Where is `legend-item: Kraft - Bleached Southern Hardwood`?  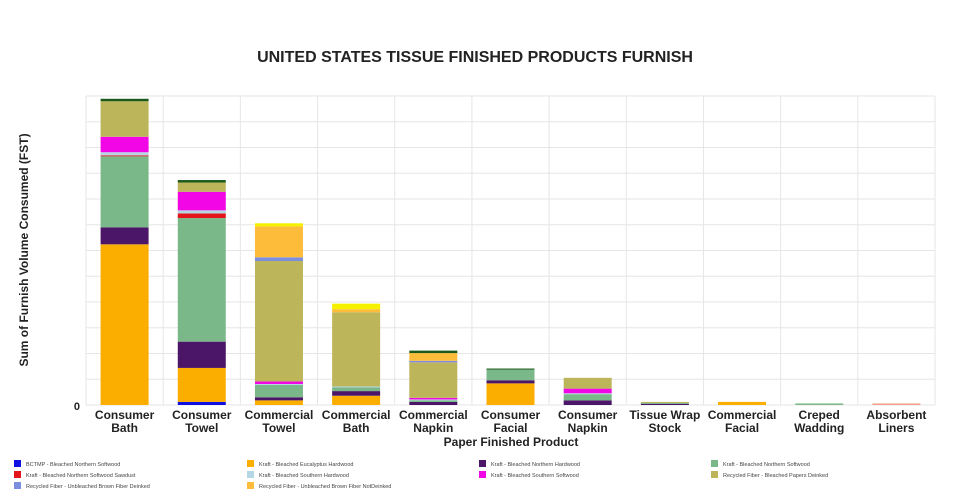
legend-item: Kraft - Bleached Southern Hardwood is located at coordinates (298, 475).